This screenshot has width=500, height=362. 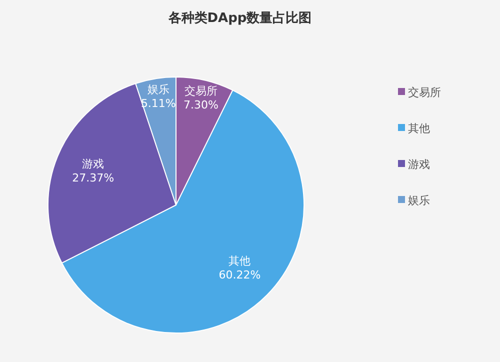 I want to click on legend-label: 其他, so click(x=419, y=128).